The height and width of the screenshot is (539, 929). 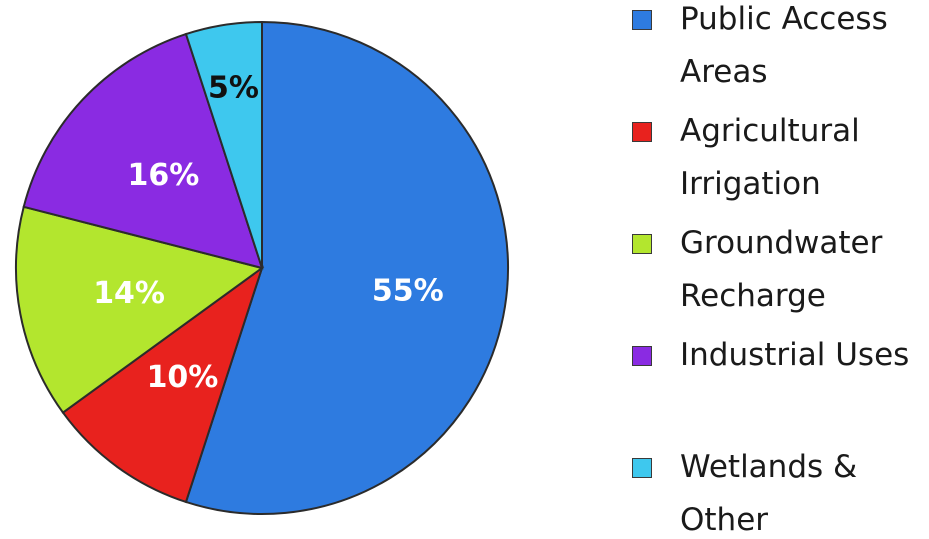 What do you see at coordinates (784, 45) in the screenshot?
I see `legend-label: Public Access Areas` at bounding box center [784, 45].